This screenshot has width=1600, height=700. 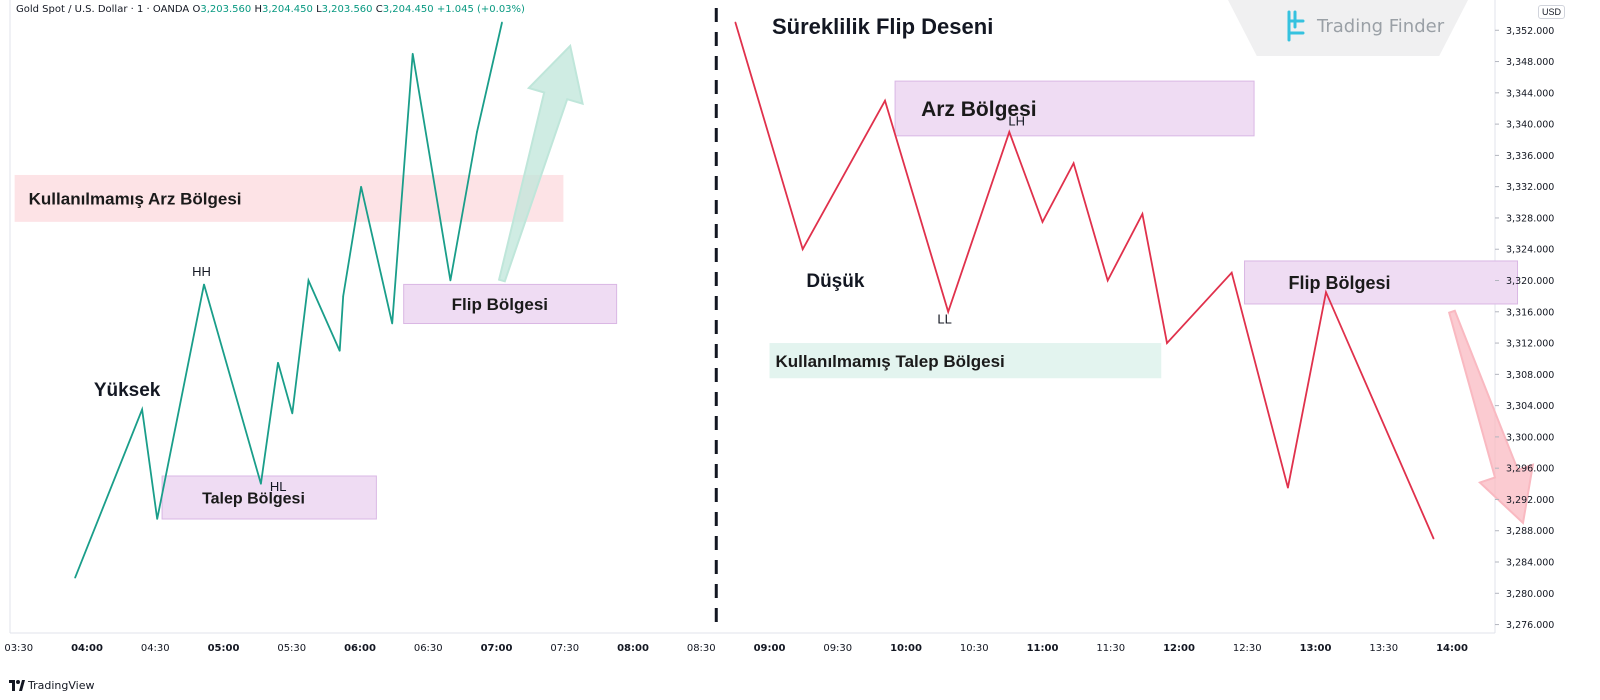 I want to click on price-tick-label-15: 3,292.000, so click(x=1530, y=500).